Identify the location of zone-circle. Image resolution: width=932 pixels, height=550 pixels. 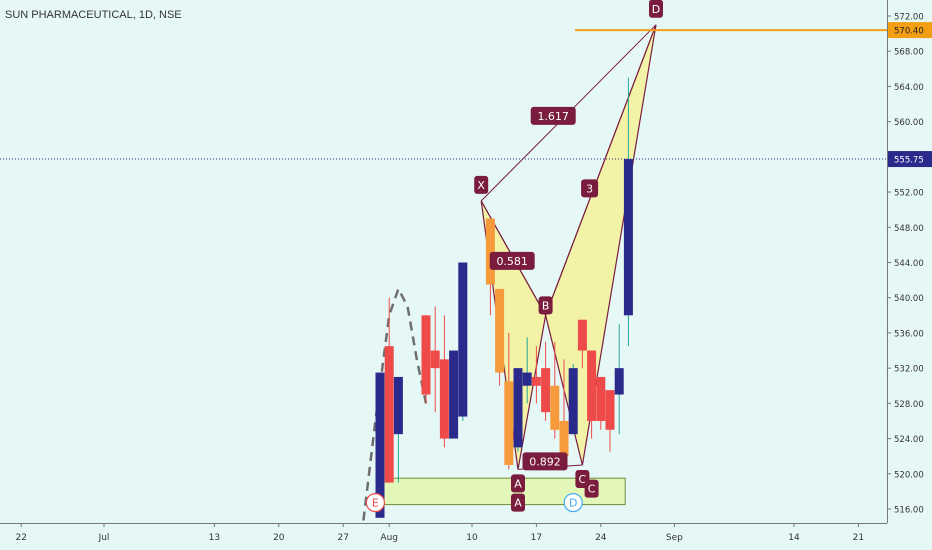
(573, 502).